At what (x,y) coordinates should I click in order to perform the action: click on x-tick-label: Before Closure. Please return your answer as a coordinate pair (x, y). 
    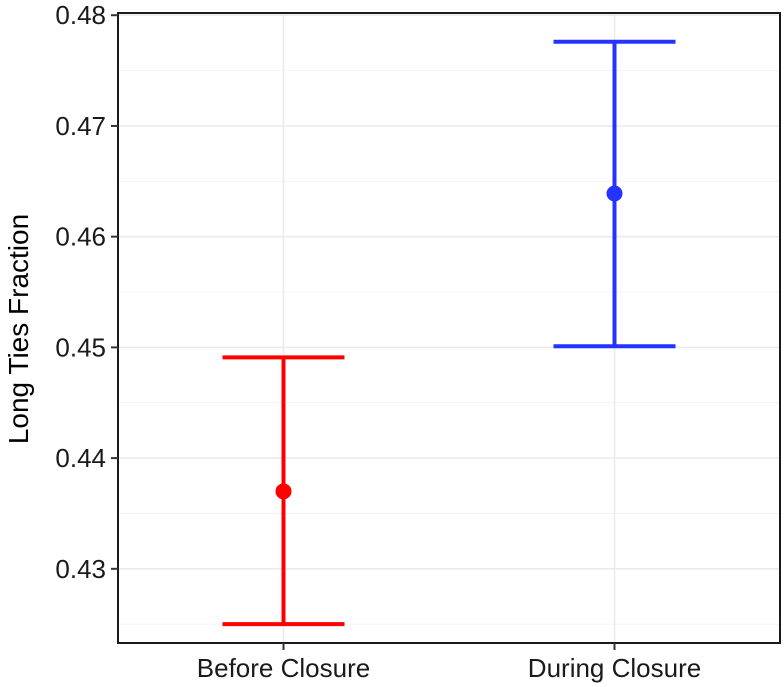
    Looking at the image, I should click on (283, 668).